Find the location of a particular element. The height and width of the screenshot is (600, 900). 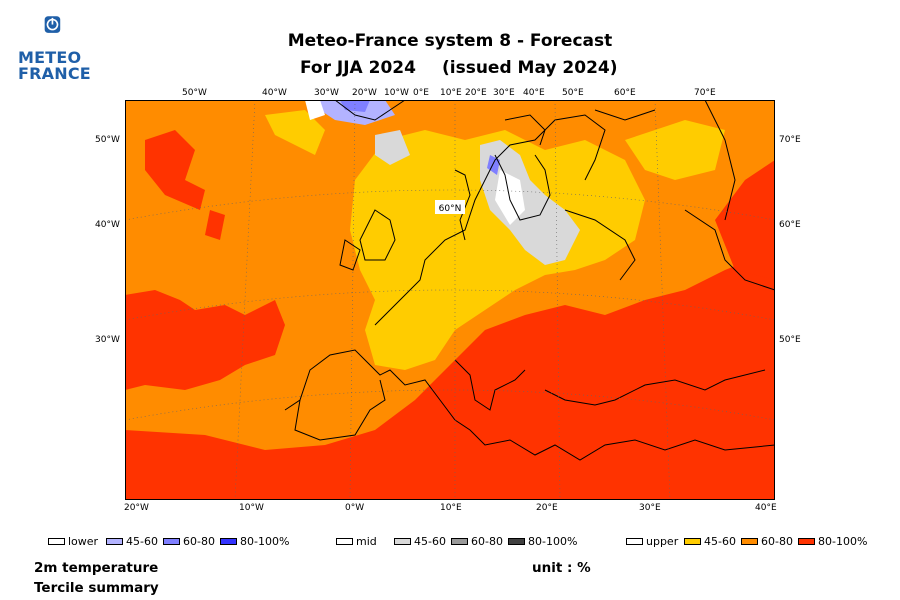

bottom-label-40e: 40°E is located at coordinates (766, 508).